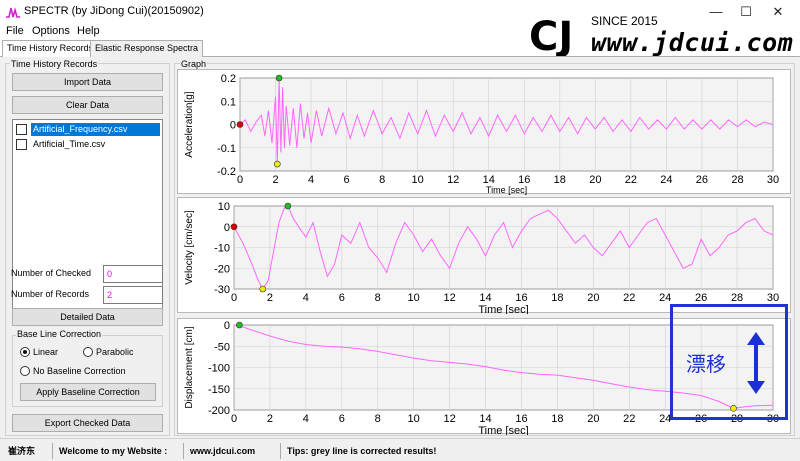 The height and width of the screenshot is (461, 800). I want to click on y-axis-label: Velocity [cm/sec], so click(189, 247).